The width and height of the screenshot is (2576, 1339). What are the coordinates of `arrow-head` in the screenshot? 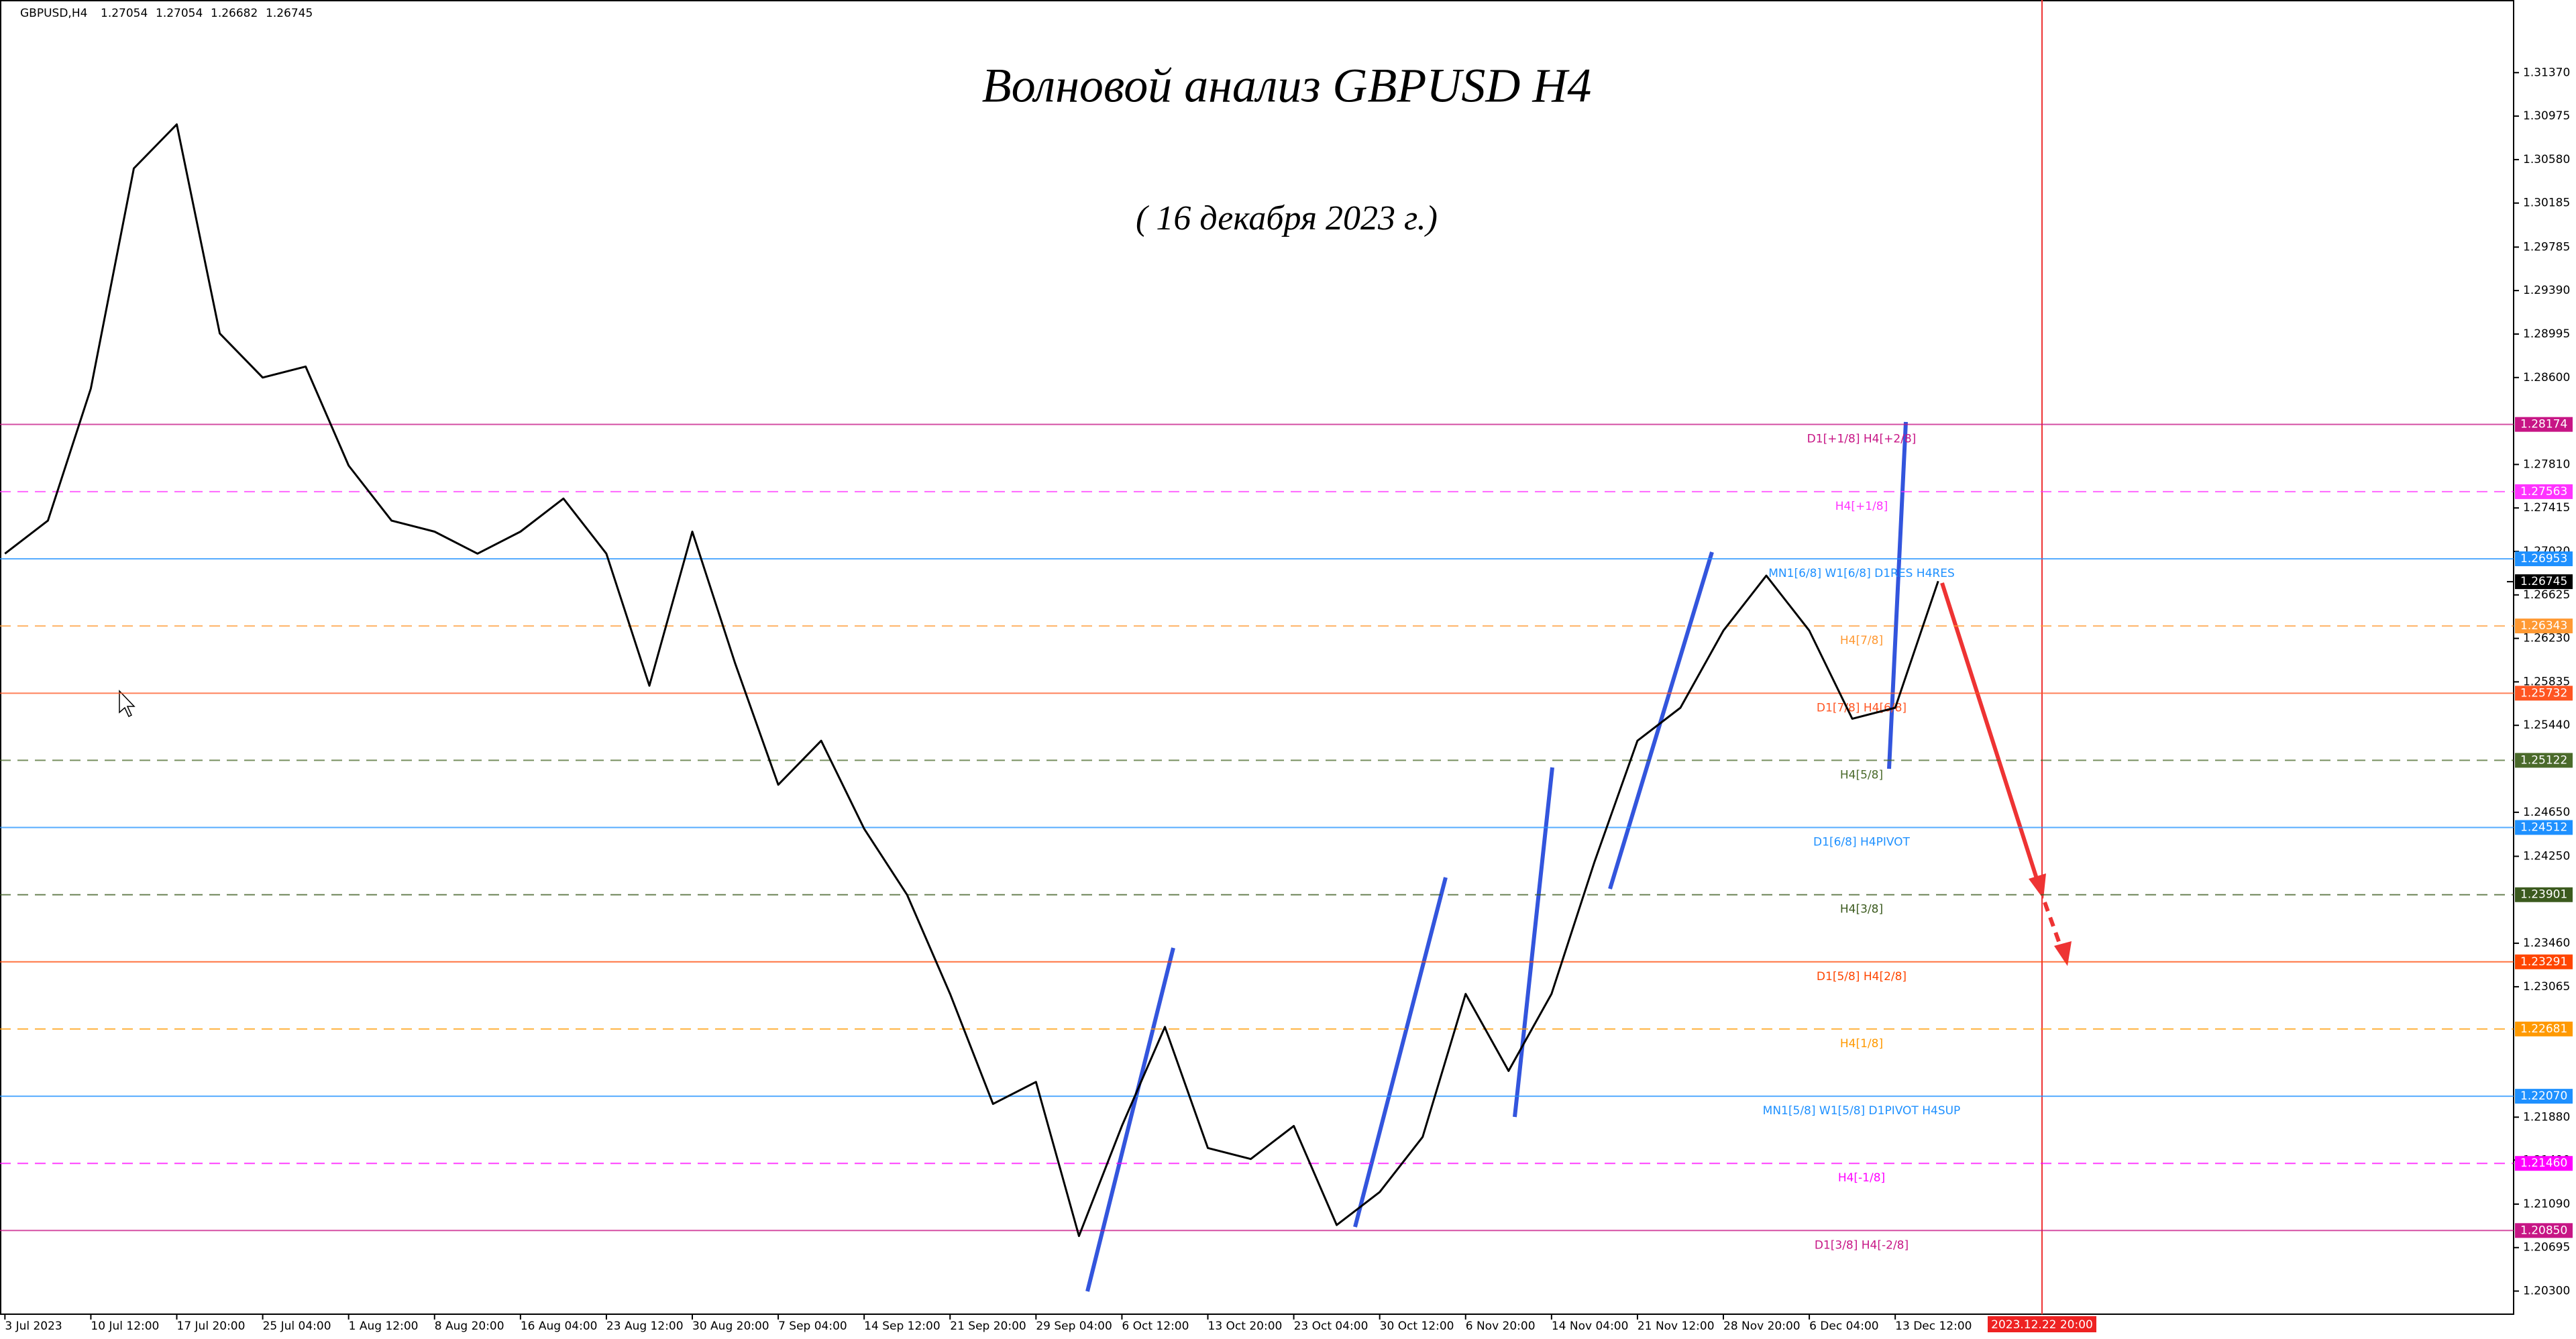 It's located at (2063, 953).